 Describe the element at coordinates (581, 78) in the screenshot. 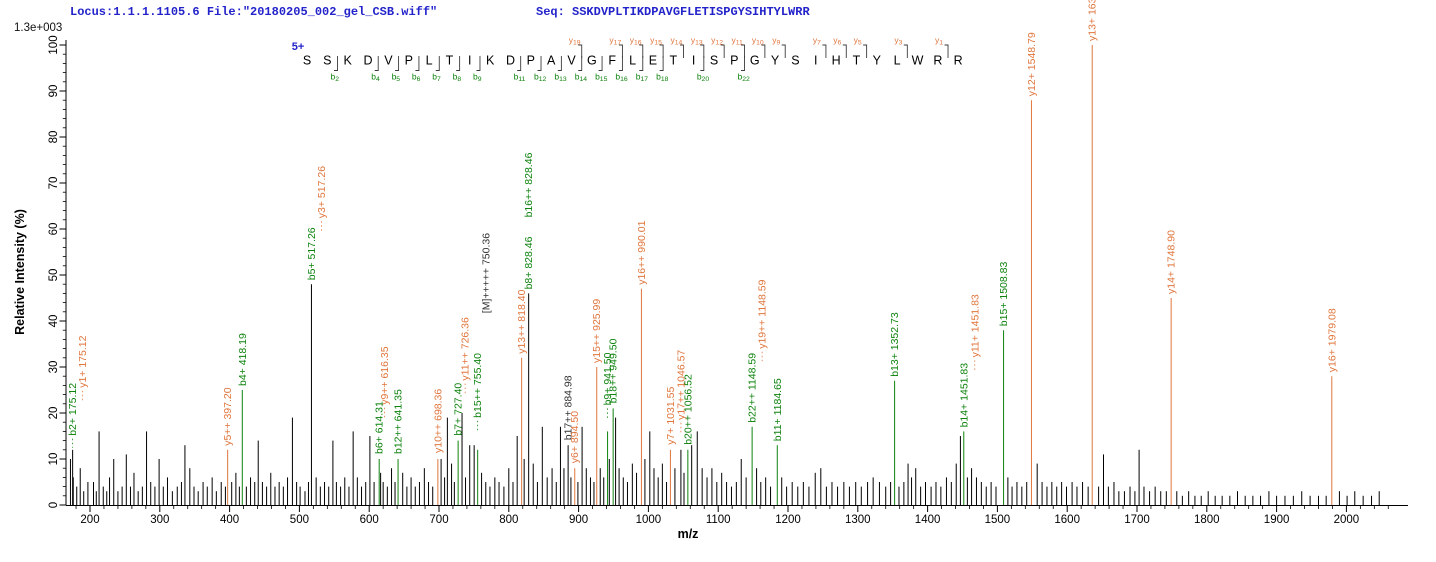

I see `b-ion-label: b14` at that location.